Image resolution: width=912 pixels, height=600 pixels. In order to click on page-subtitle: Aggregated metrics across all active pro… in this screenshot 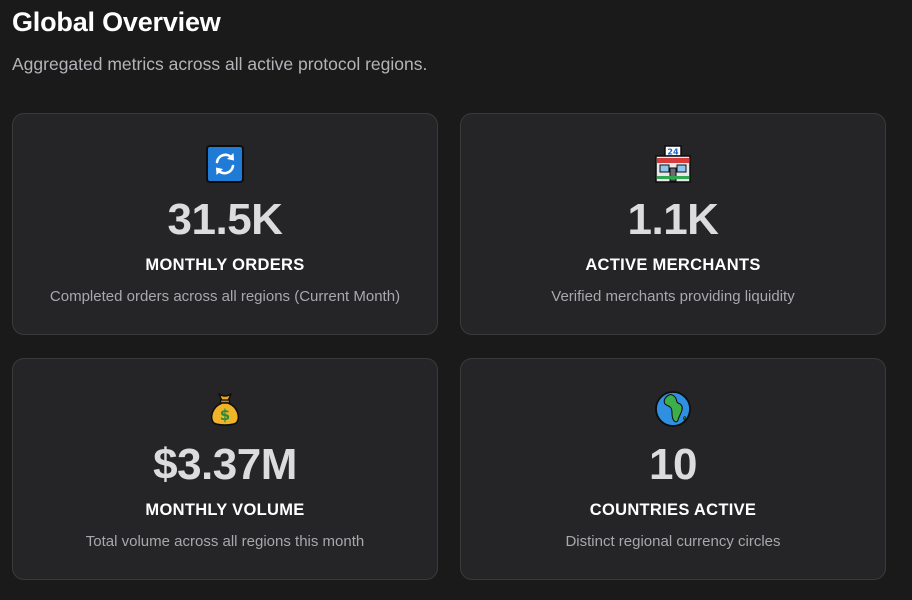, I will do `click(220, 64)`.